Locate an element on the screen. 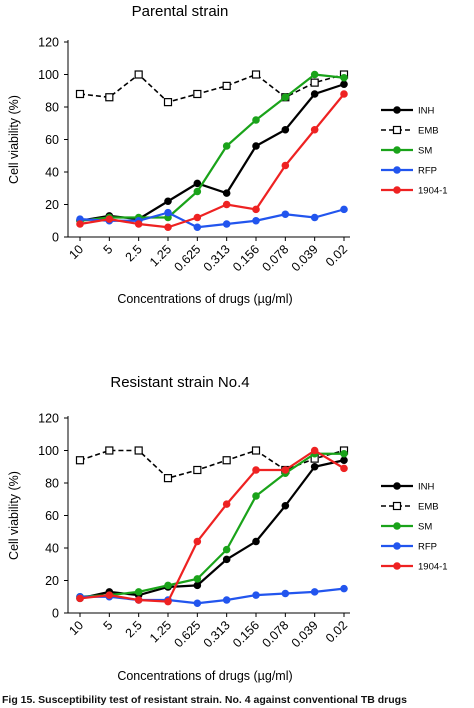  y-tick-label: 40 is located at coordinates (52, 173).